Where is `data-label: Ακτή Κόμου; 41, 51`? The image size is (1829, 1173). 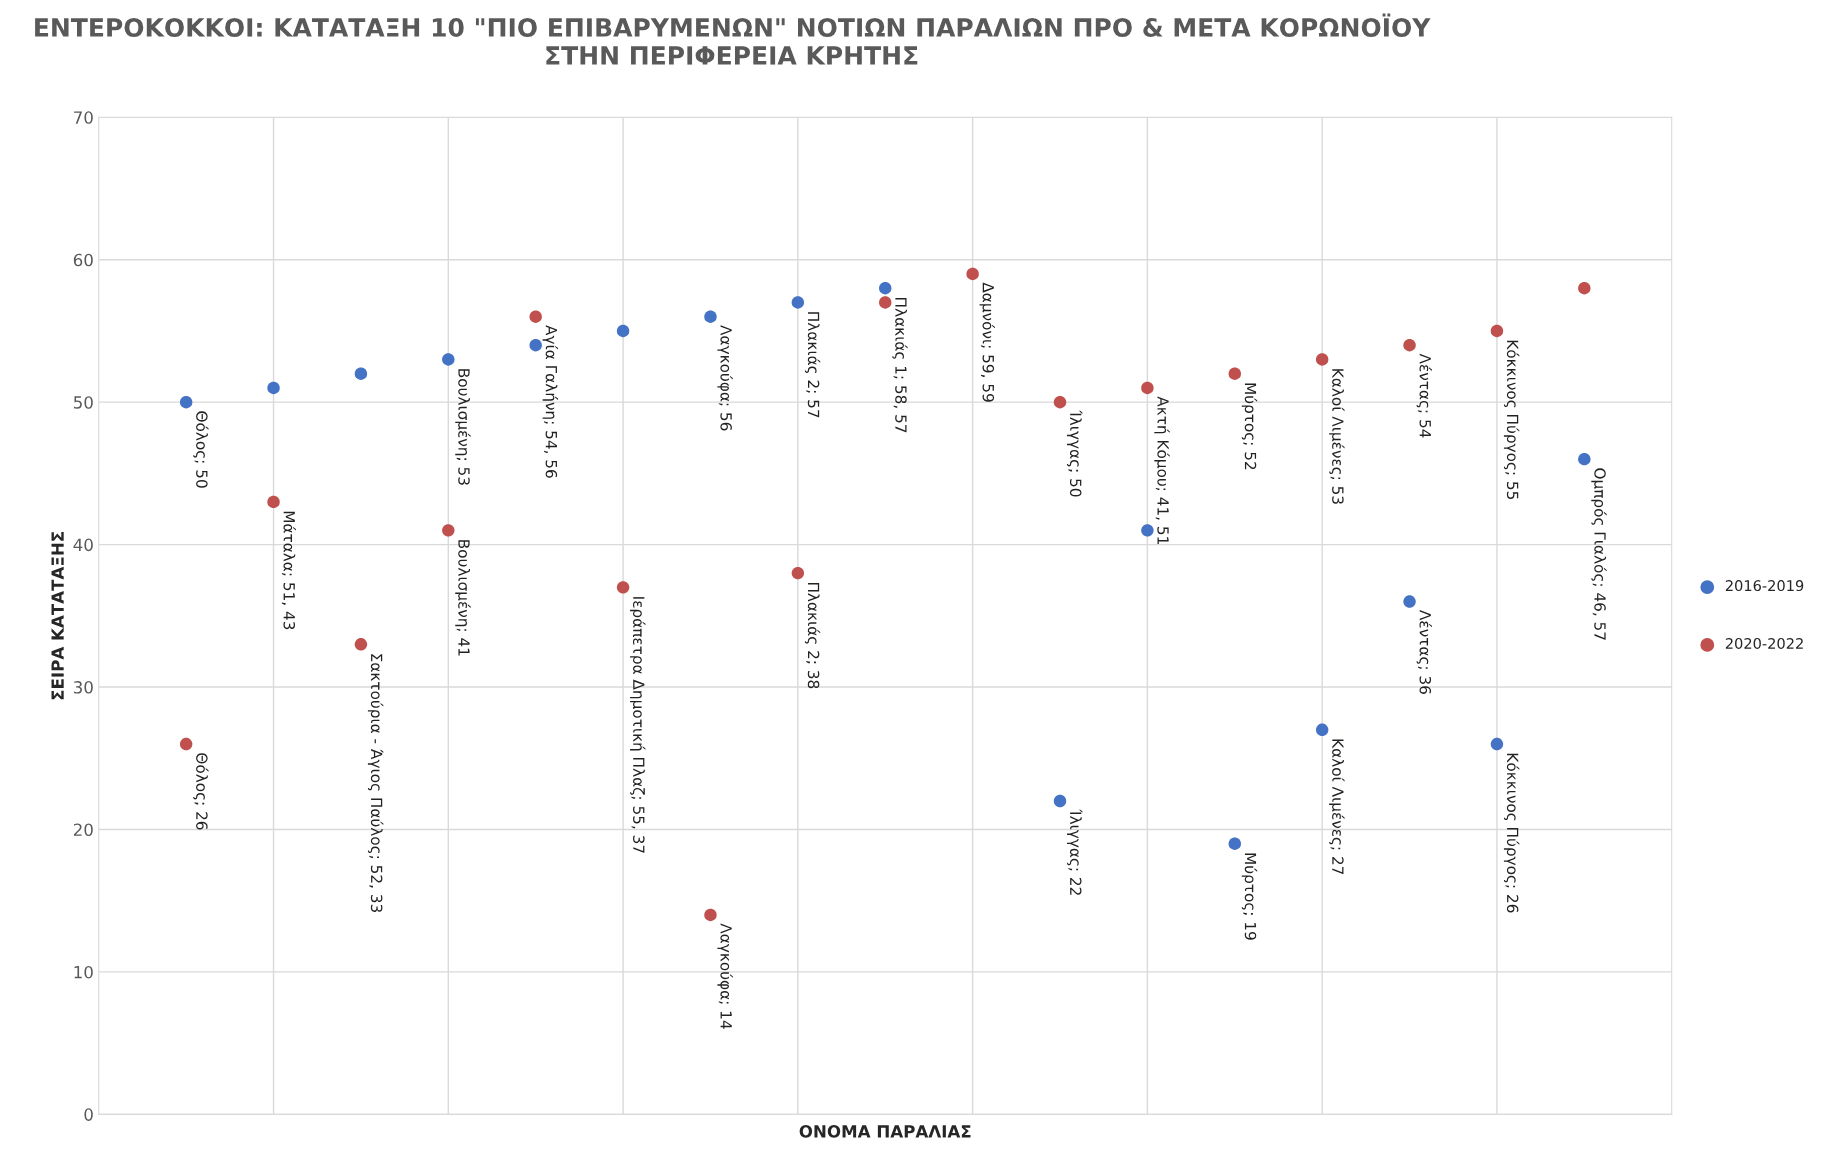
data-label: Ακτή Κόμου; 41, 51 is located at coordinates (1162, 470).